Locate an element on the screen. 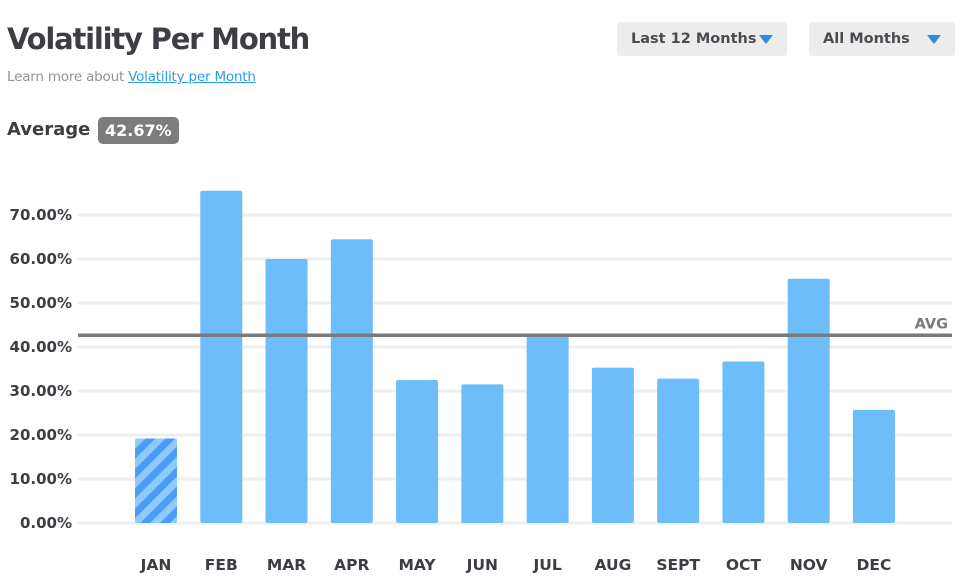  months-dropdown: All Months is located at coordinates (882, 39).